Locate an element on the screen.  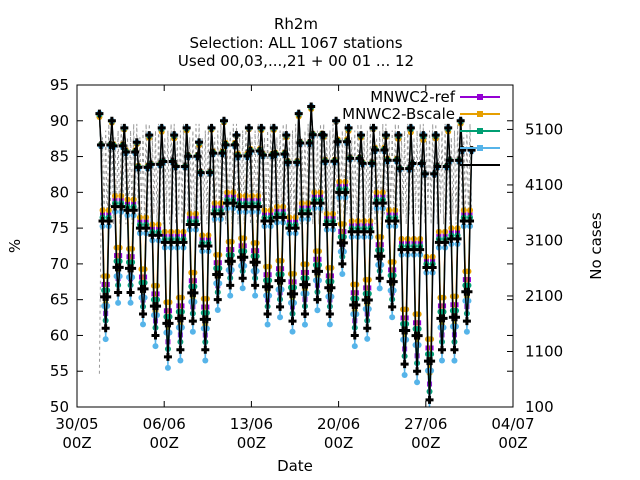
y-tick-label: 55 is located at coordinates (59, 371).